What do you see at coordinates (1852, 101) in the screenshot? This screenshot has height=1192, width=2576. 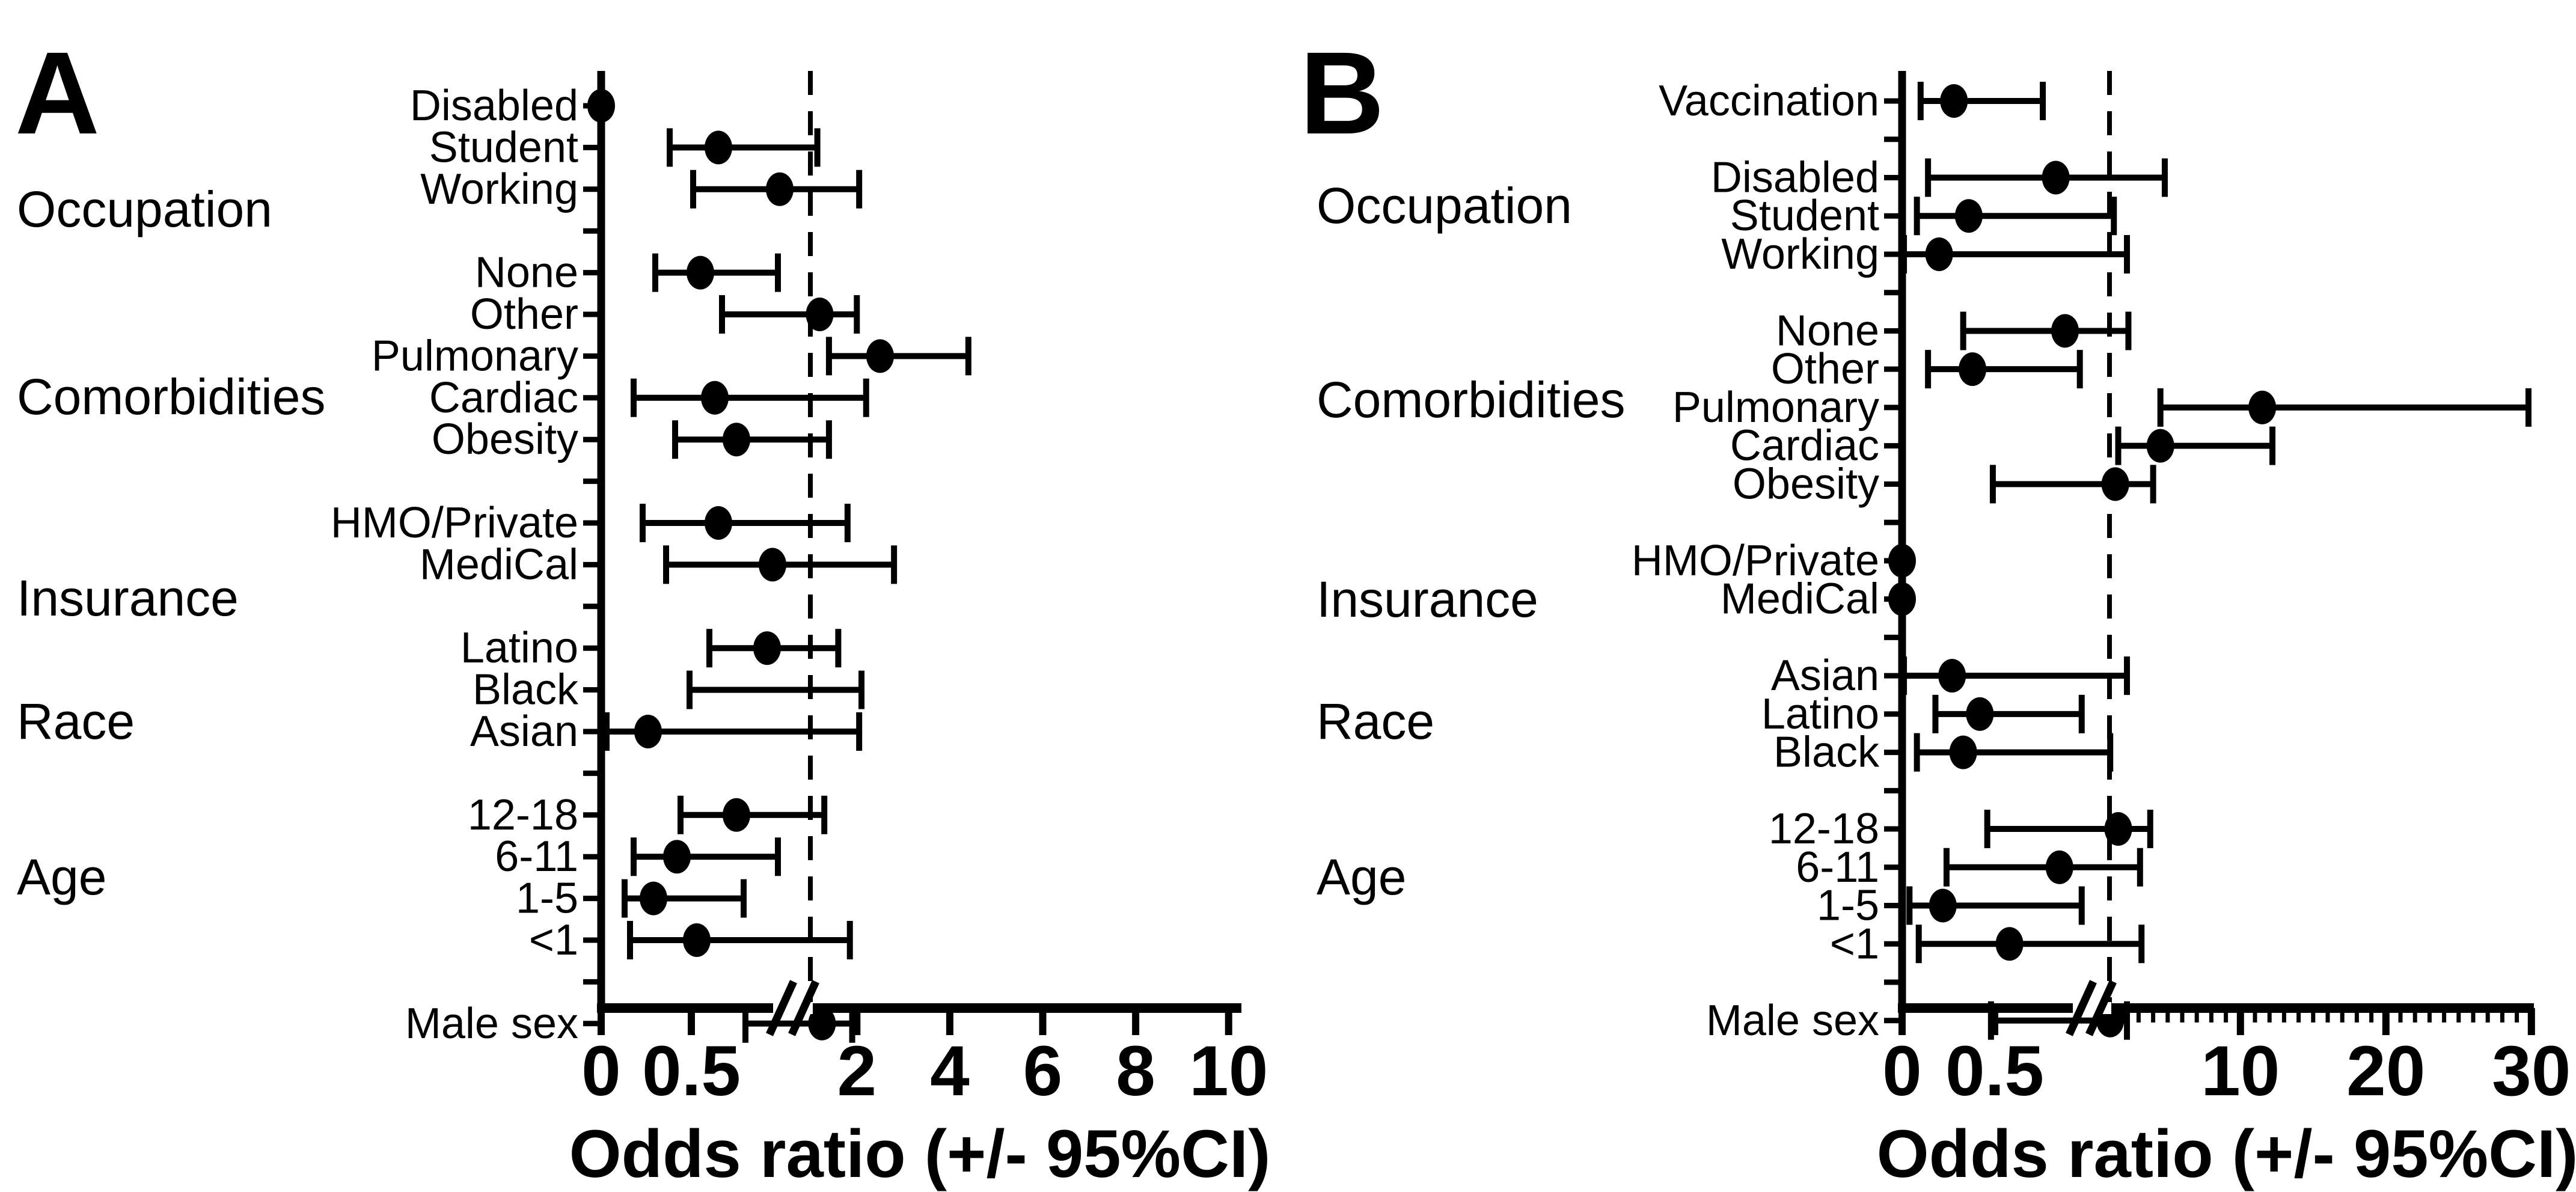 I see `forest-row: Vaccination` at bounding box center [1852, 101].